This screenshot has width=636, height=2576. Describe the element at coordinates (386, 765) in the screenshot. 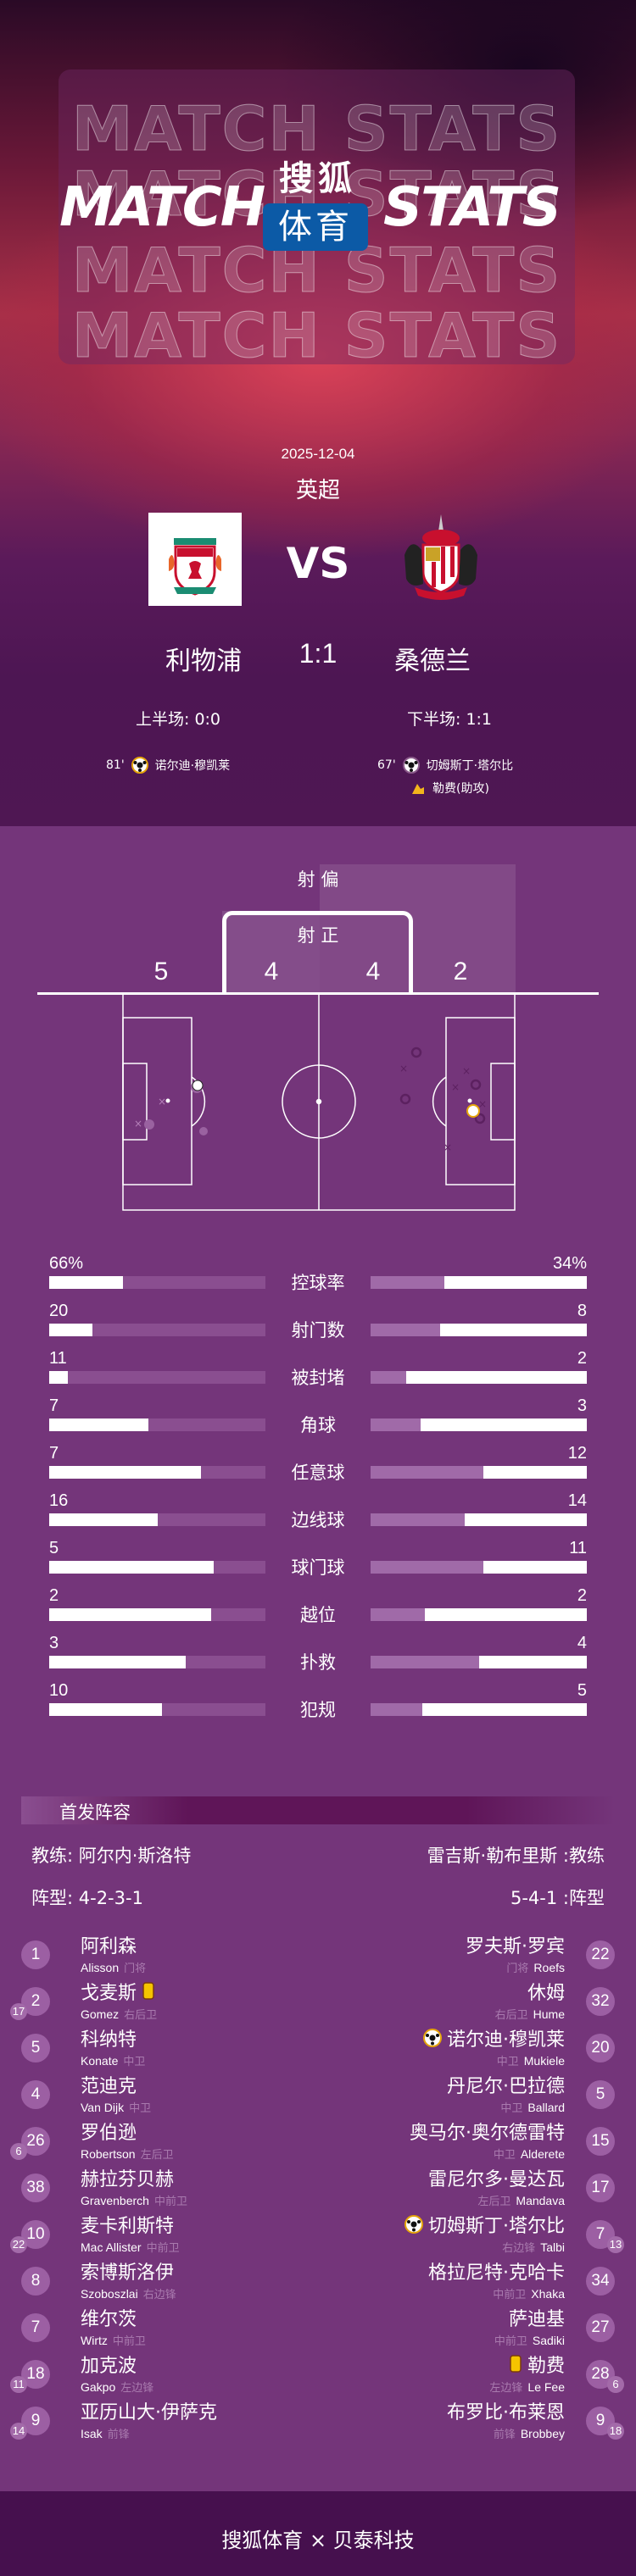

I see `goal-minute: 67'` at that location.